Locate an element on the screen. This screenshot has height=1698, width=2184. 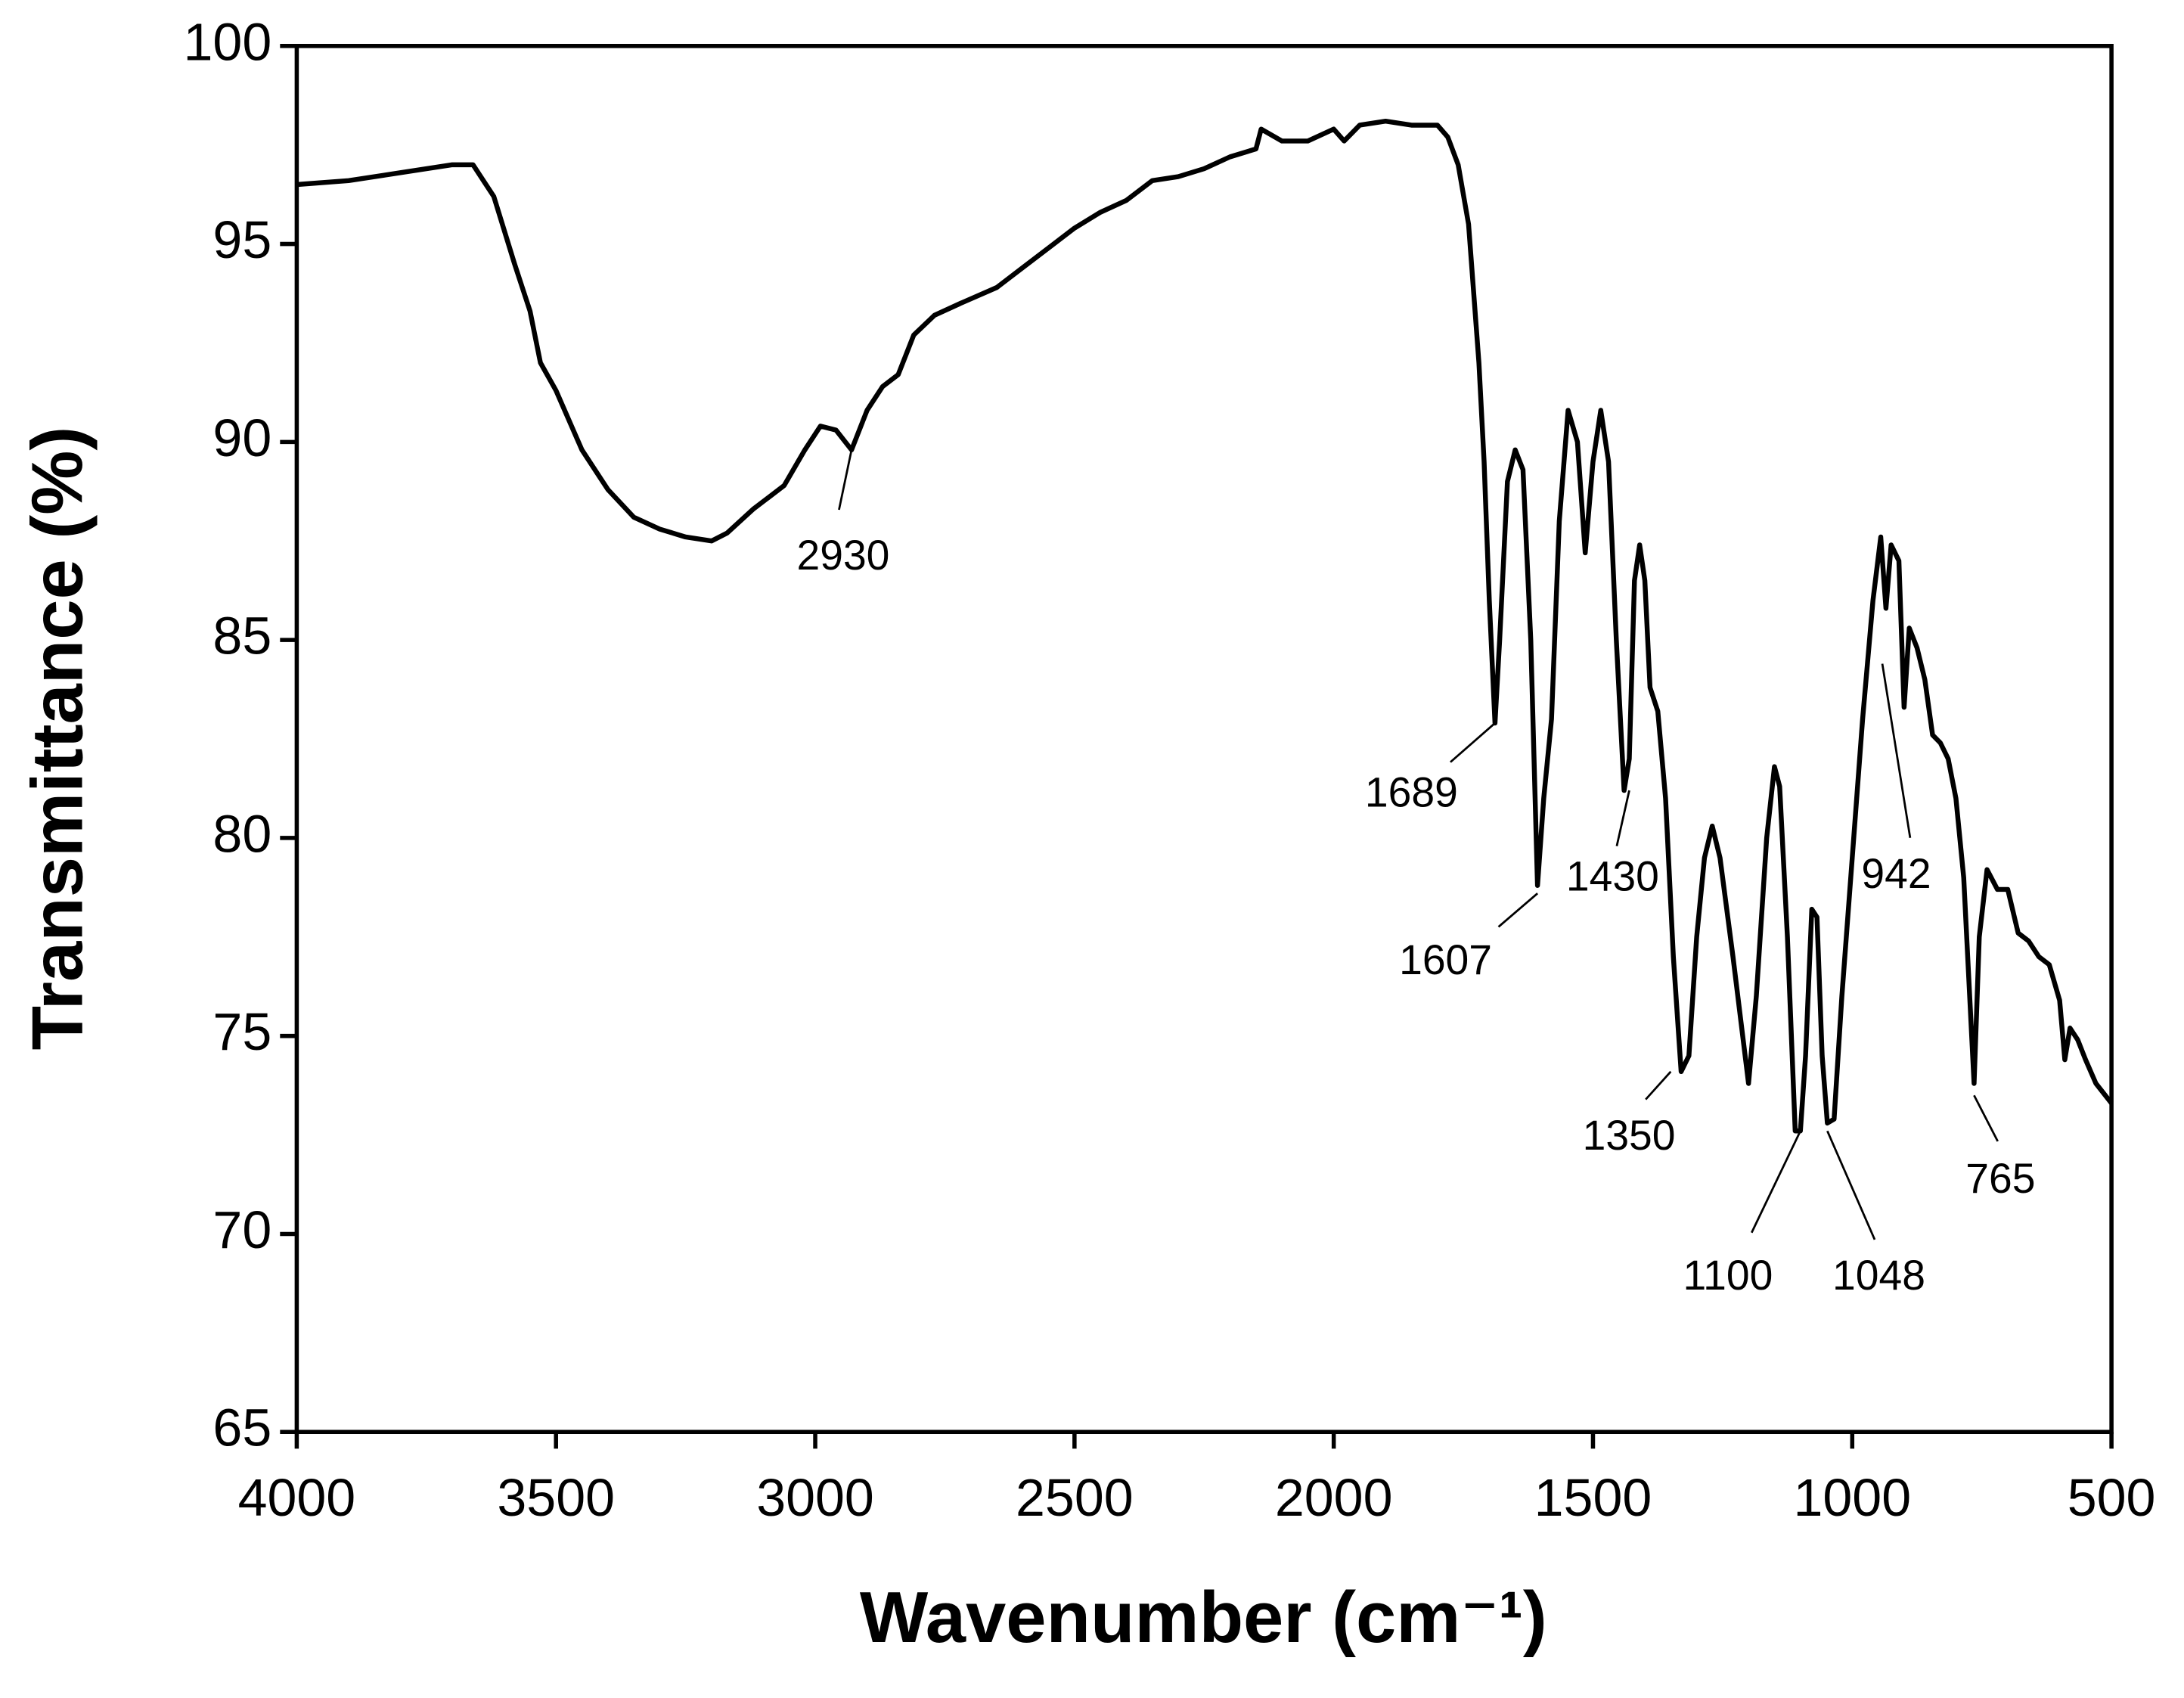
annotation-label: 1607 is located at coordinates (1445, 959).